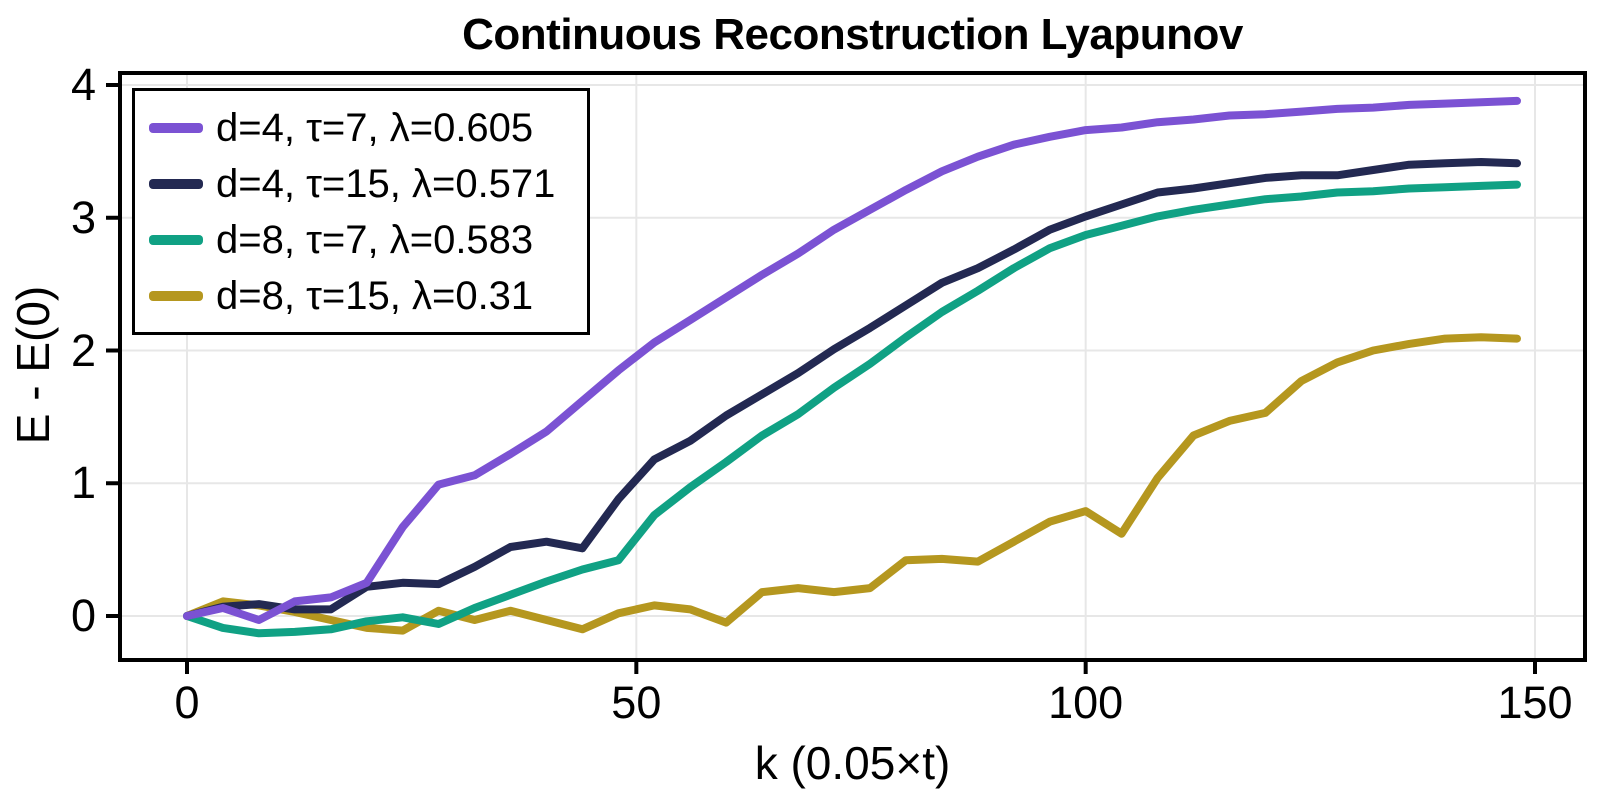  What do you see at coordinates (33, 365) in the screenshot?
I see `y-axis-label: E - E(0)` at bounding box center [33, 365].